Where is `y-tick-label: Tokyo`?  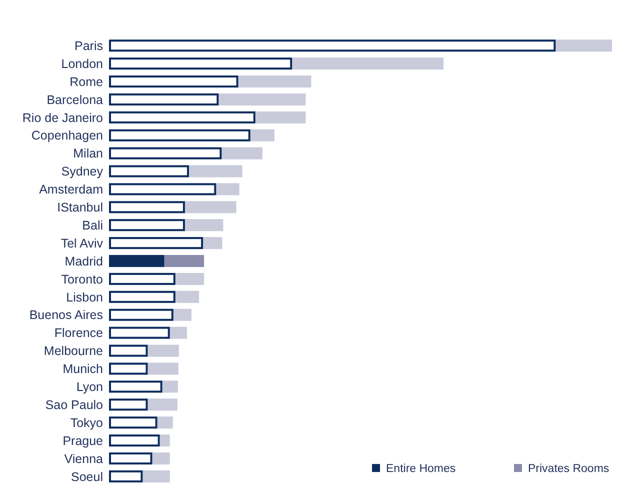 y-tick-label: Tokyo is located at coordinates (87, 423).